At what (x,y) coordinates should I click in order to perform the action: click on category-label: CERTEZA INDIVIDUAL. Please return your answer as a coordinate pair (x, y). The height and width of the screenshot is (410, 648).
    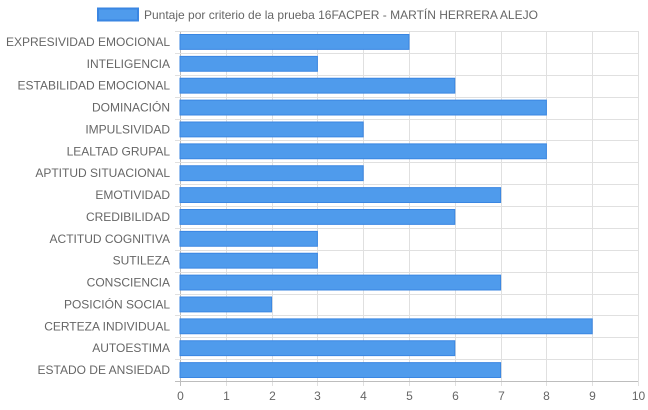
    Looking at the image, I should click on (107, 326).